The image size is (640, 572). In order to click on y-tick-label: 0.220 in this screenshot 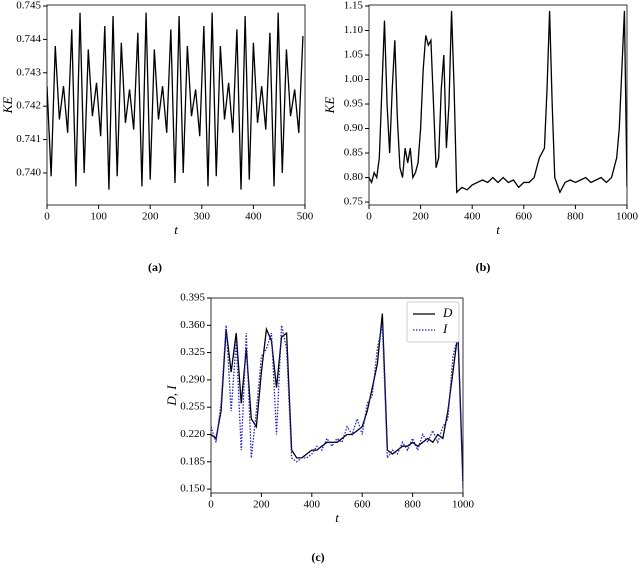, I will do `click(192, 434)`.